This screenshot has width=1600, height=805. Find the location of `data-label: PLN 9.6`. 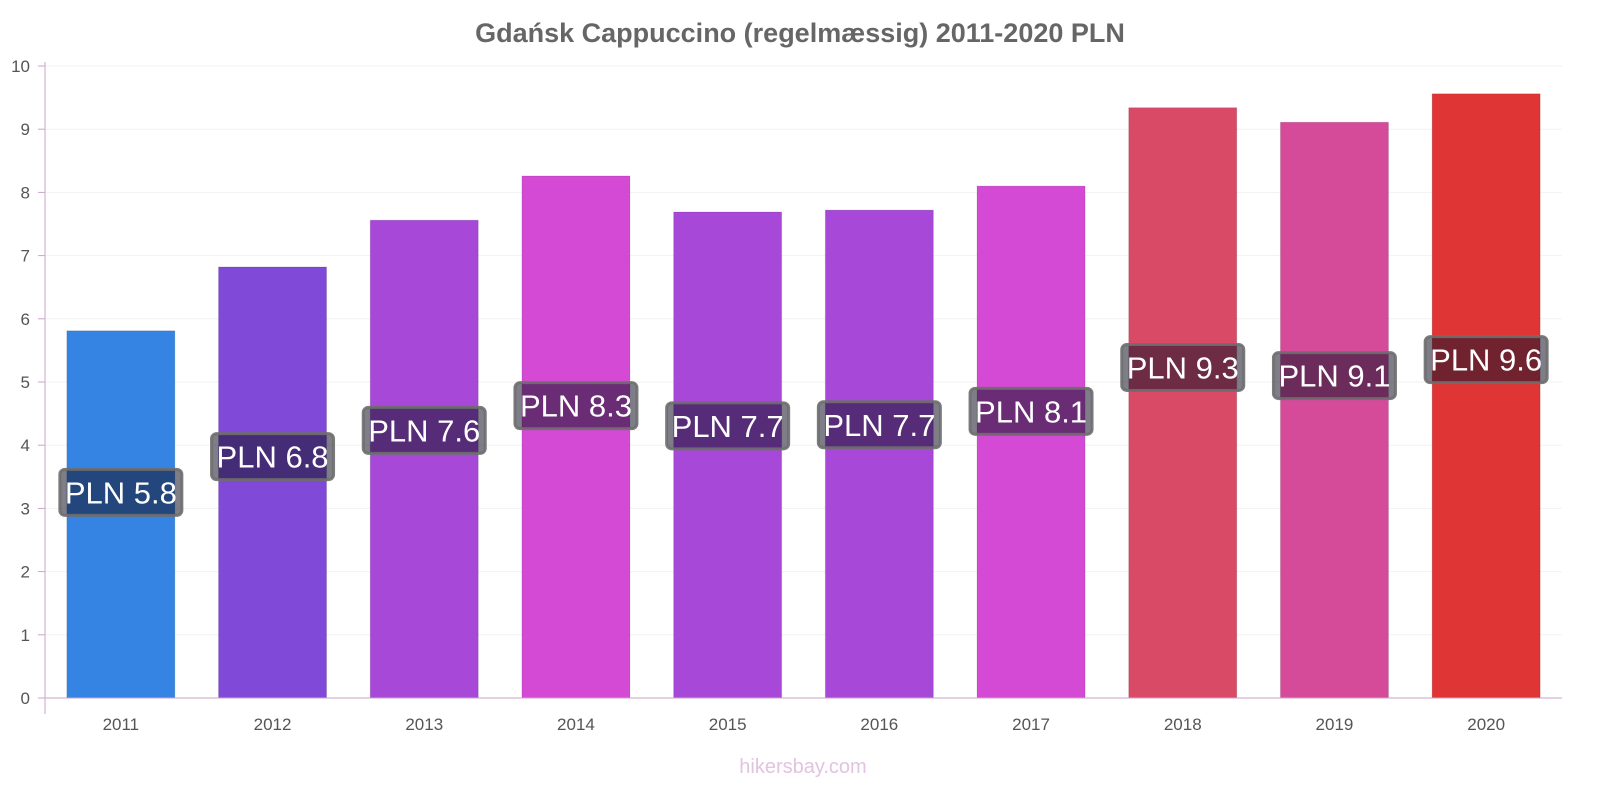

data-label: PLN 9.6 is located at coordinates (1486, 360).